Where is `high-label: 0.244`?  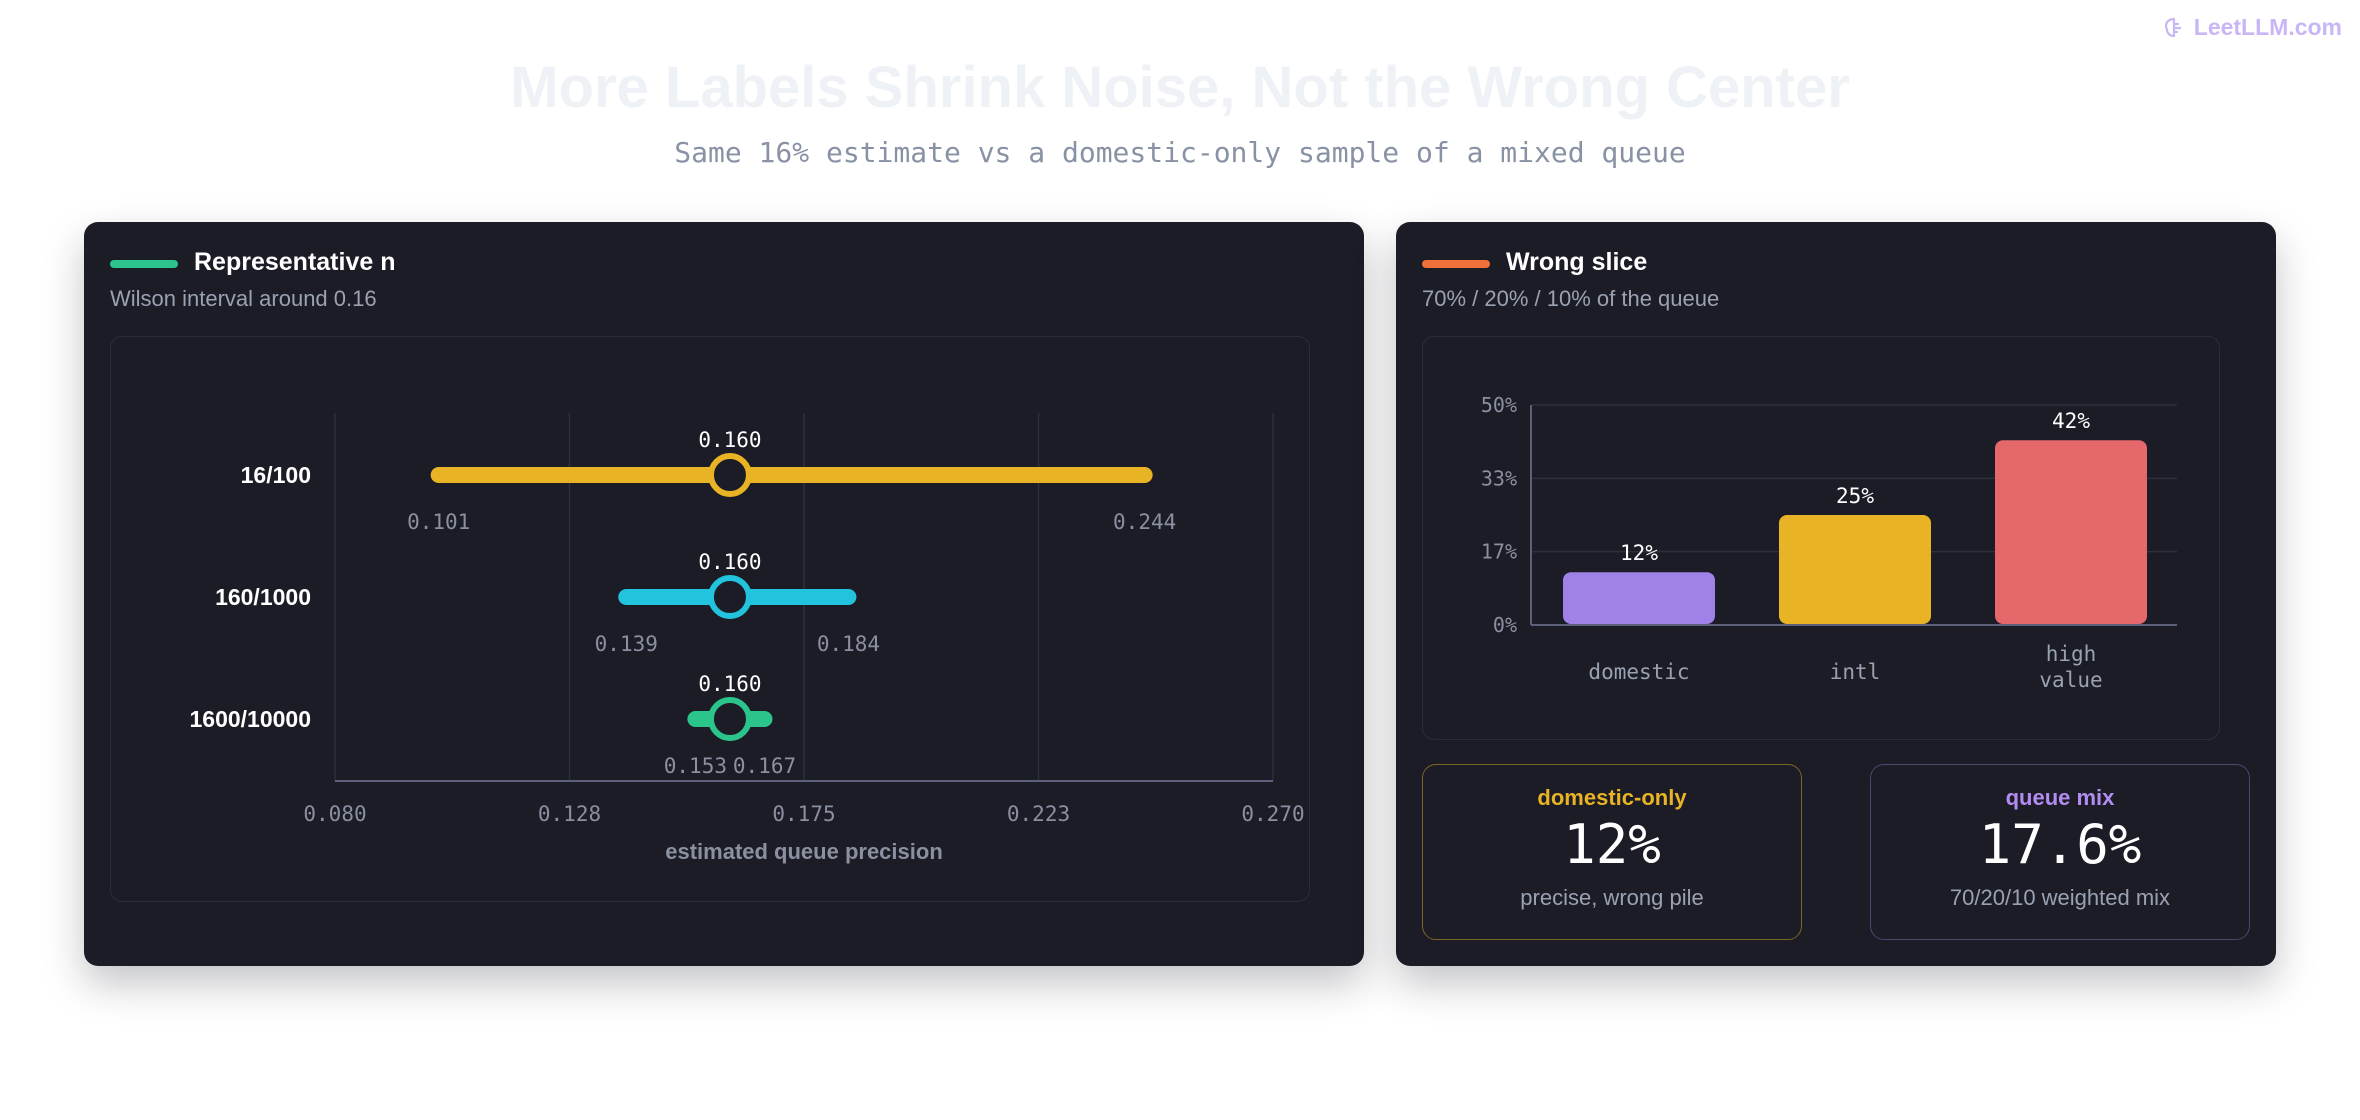 high-label: 0.244 is located at coordinates (1144, 522).